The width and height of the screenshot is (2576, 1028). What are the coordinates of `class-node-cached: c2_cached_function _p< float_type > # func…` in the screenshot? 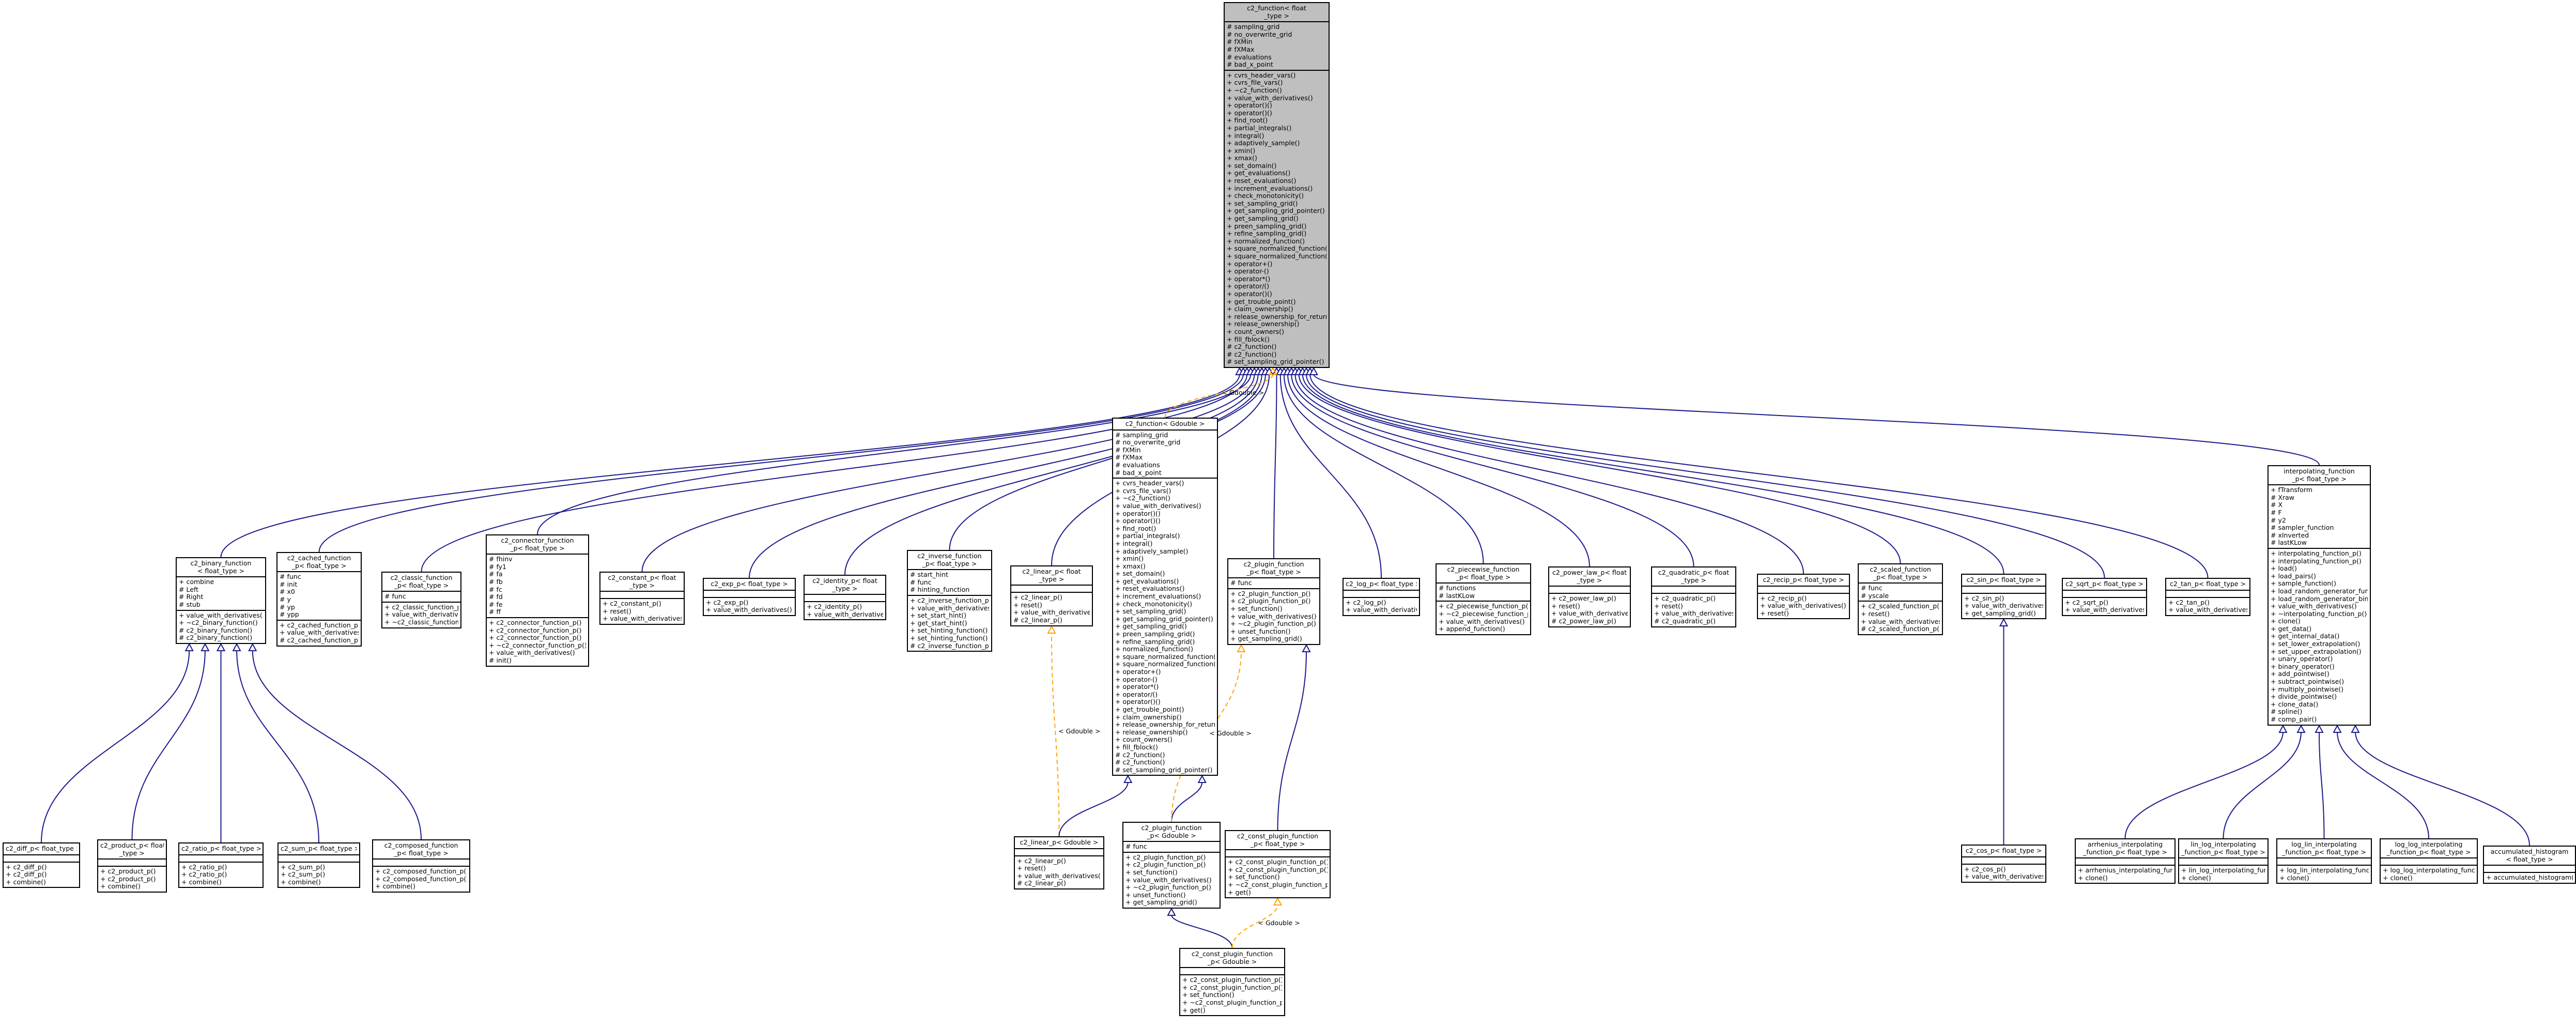 It's located at (319, 600).